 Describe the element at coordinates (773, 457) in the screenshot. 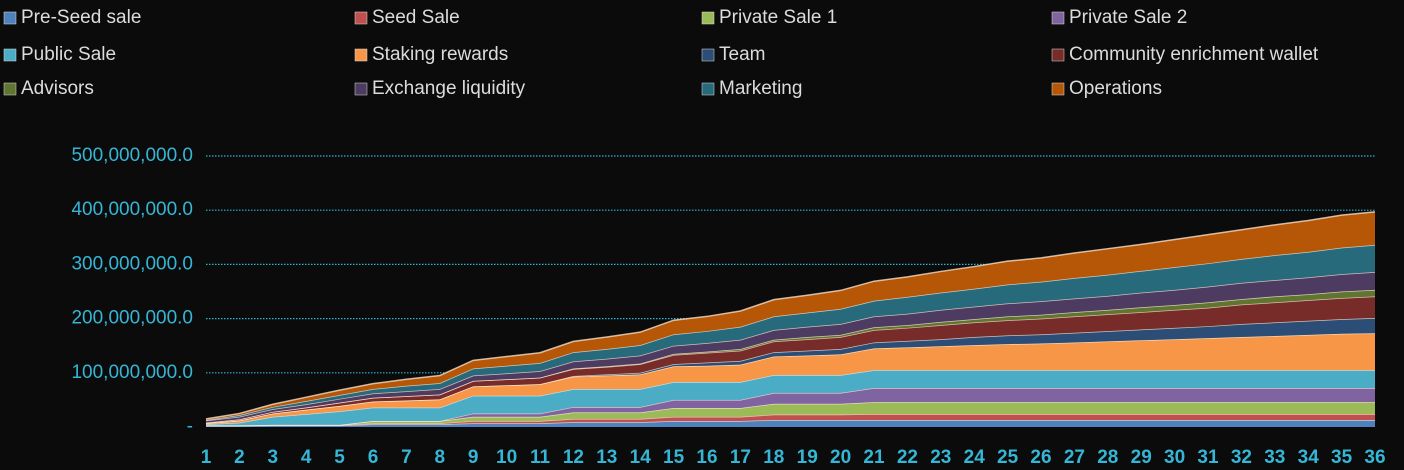

I see `x-tick-label: 18` at that location.